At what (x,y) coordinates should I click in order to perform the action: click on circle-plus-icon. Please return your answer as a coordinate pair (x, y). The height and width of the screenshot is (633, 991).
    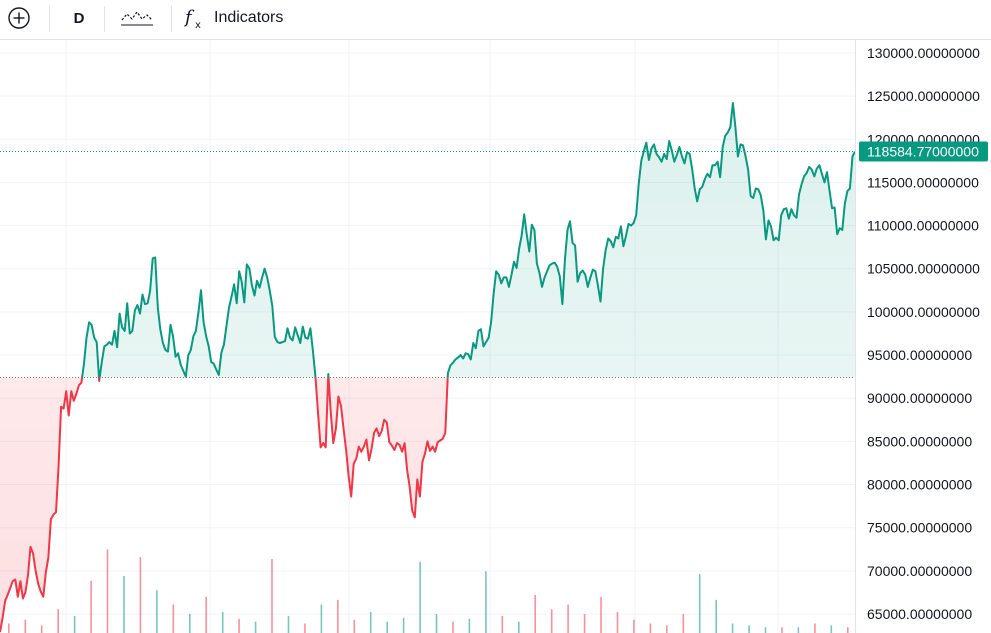
    Looking at the image, I should click on (19, 18).